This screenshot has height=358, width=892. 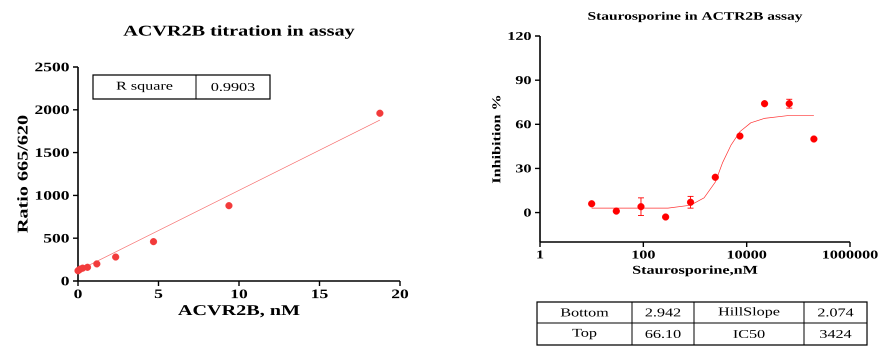 I want to click on y-tick-label: 30, so click(x=523, y=168).